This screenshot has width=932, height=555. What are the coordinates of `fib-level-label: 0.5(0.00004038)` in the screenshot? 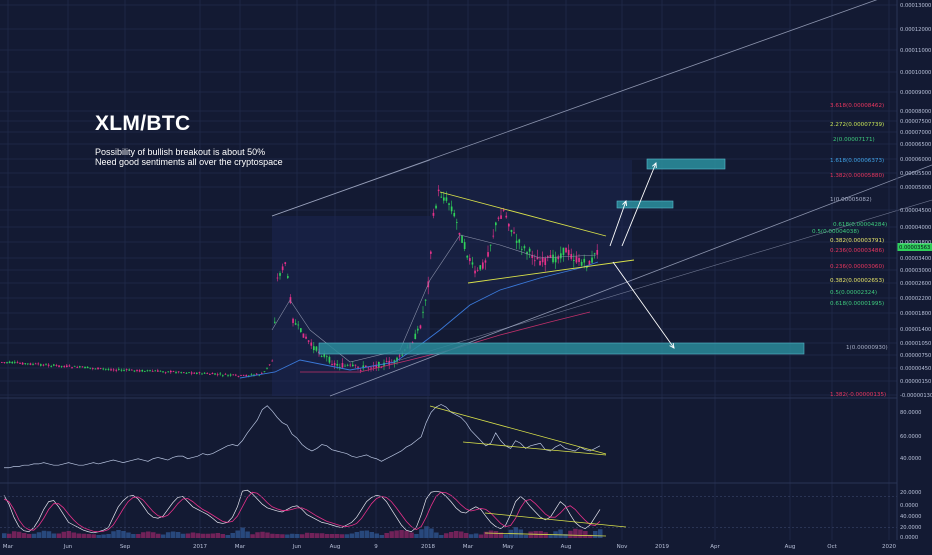 It's located at (835, 232).